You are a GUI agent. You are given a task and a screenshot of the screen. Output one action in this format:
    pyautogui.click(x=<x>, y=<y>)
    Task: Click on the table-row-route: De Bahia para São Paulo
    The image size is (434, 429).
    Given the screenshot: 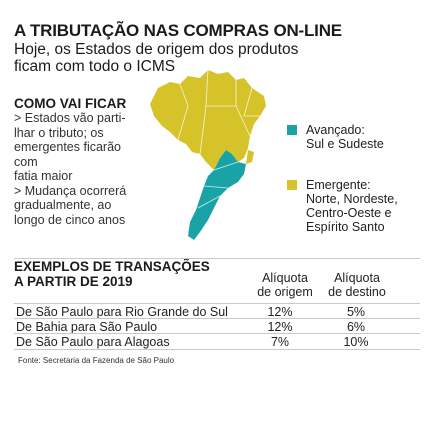 What is the action you would take?
    pyautogui.click(x=87, y=327)
    